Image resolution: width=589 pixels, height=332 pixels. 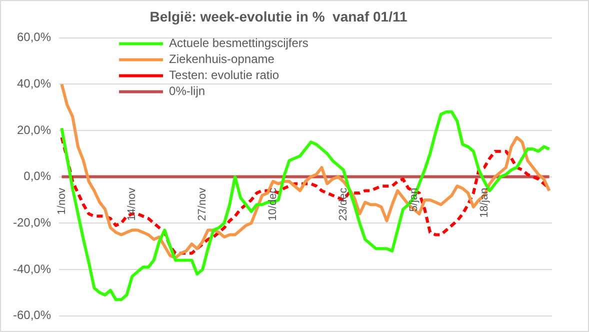 I want to click on x-tick-label: 27/nov, so click(x=202, y=204).